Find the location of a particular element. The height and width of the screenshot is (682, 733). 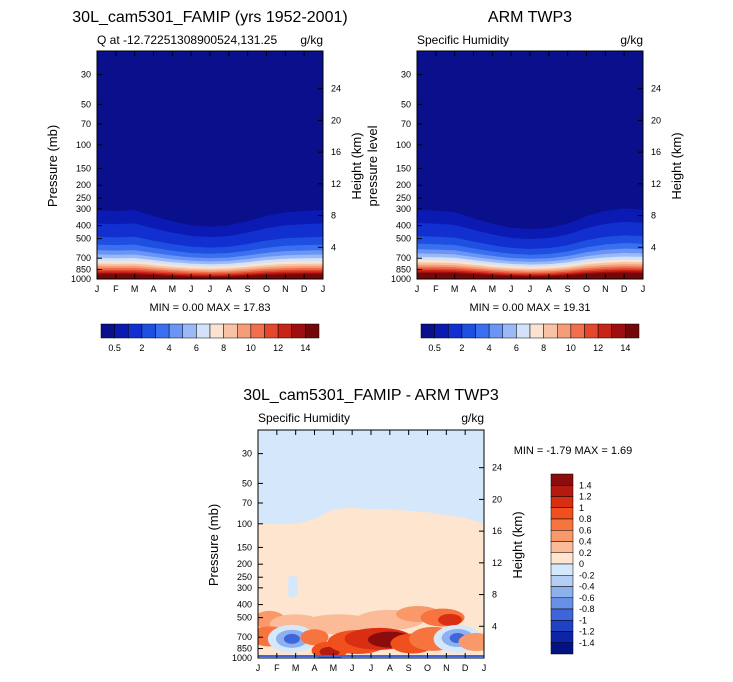

panel-diff-field is located at coordinates (371, 544).